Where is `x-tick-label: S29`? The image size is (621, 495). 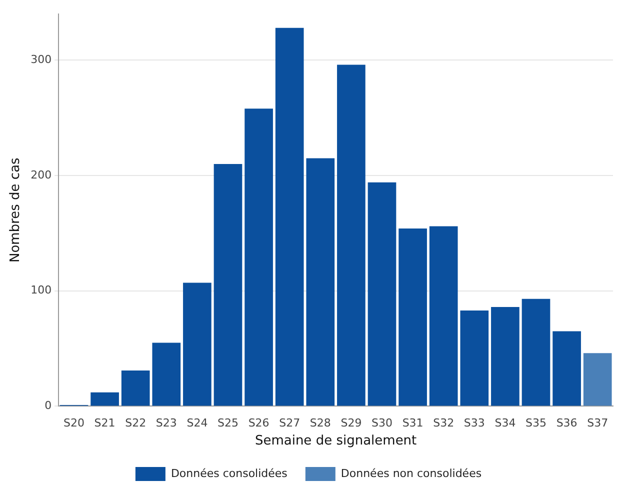
x-tick-label: S29 is located at coordinates (351, 423).